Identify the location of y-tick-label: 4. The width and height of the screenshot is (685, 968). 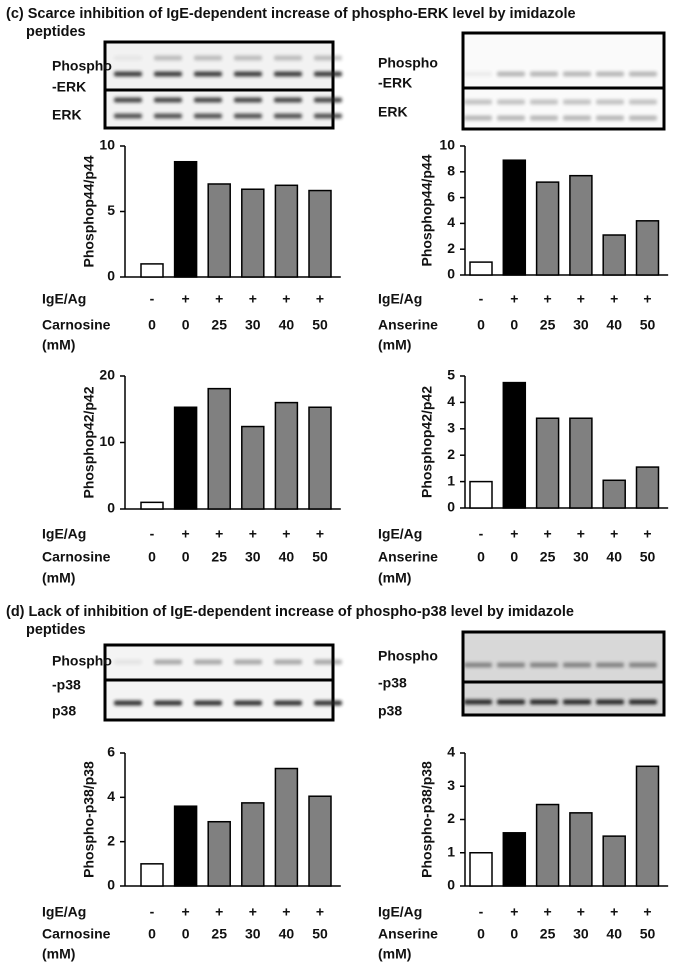
(451, 752).